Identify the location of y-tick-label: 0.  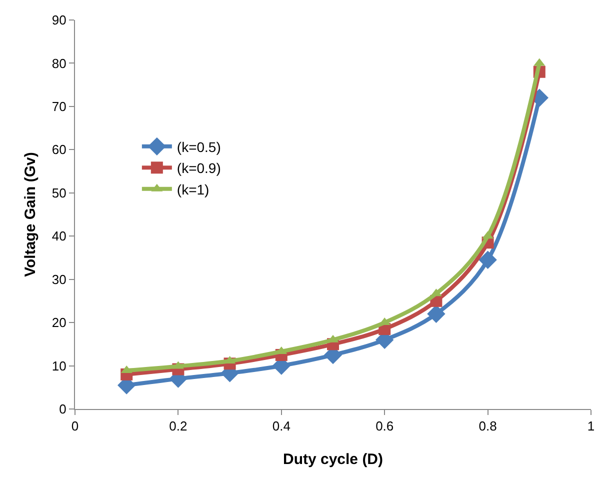
(62, 409).